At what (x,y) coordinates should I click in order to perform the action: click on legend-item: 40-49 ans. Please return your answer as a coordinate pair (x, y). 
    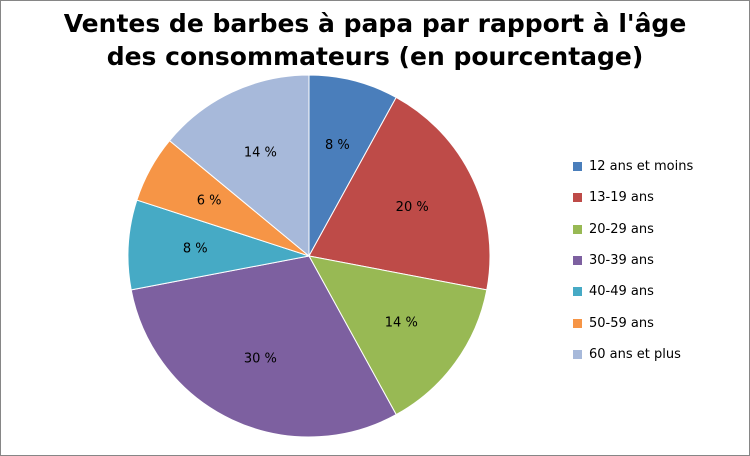
    Looking at the image, I should click on (633, 291).